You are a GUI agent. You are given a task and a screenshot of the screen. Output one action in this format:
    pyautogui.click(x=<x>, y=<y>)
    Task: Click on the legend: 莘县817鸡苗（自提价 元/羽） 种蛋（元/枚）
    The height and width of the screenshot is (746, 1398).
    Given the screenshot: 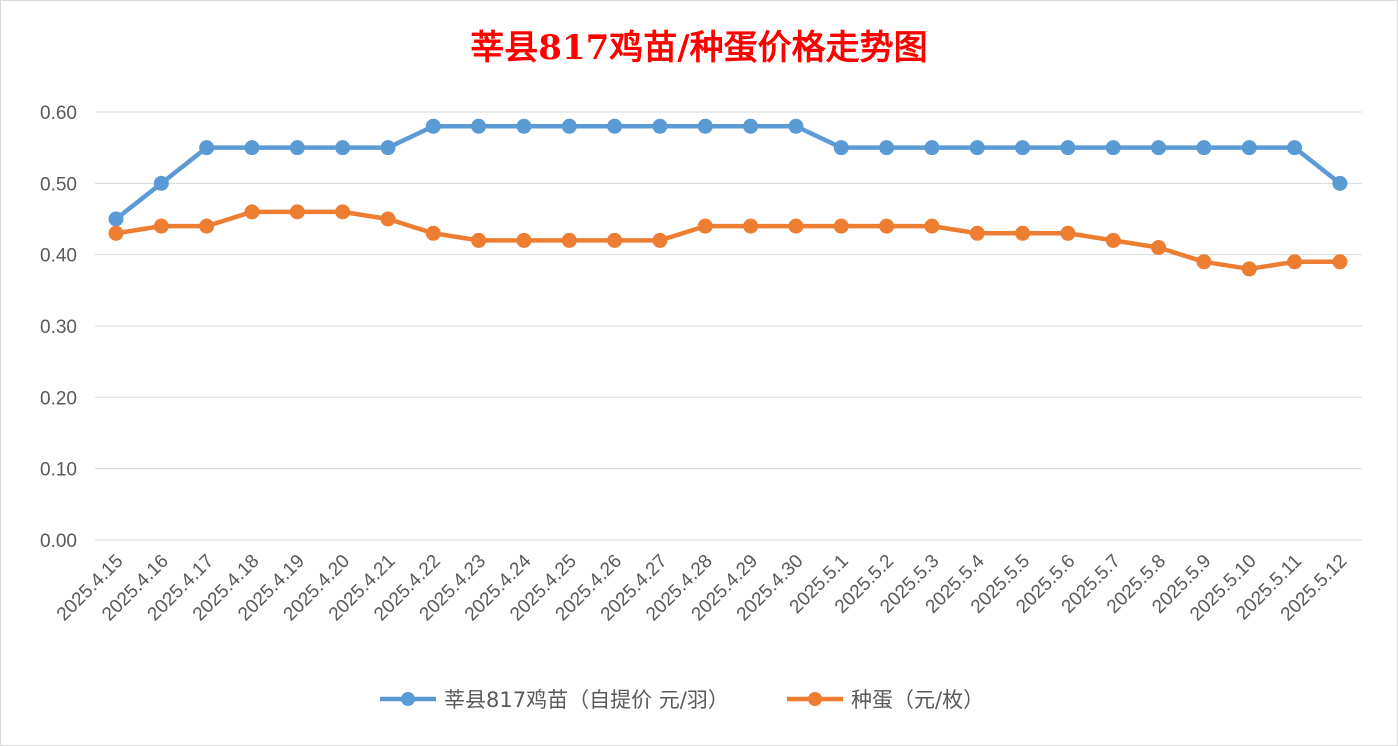 What is the action you would take?
    pyautogui.click(x=682, y=700)
    